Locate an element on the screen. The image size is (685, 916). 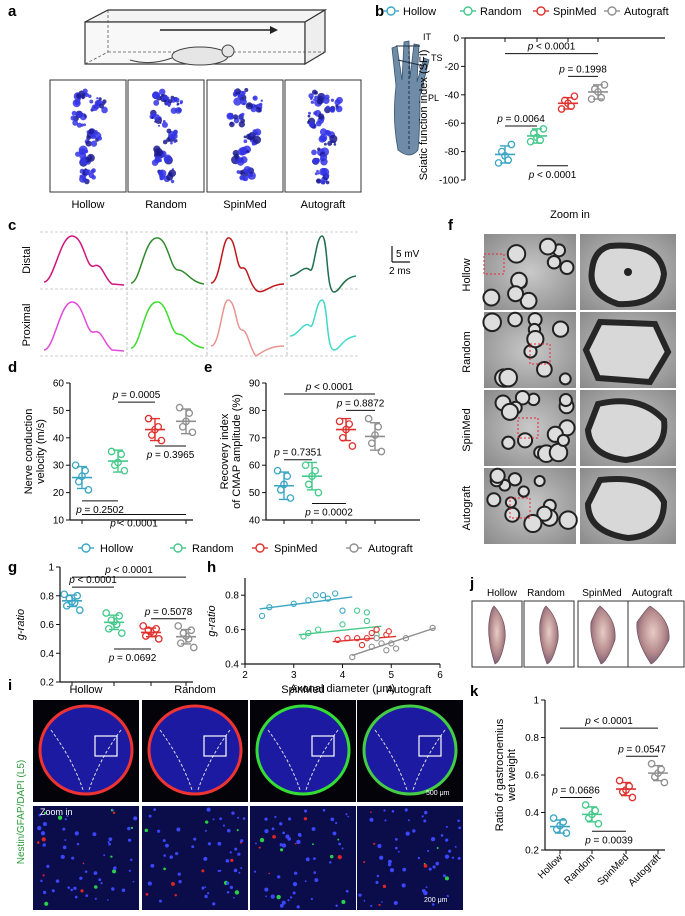
y-tick-label: 80 is located at coordinates (255, 411).